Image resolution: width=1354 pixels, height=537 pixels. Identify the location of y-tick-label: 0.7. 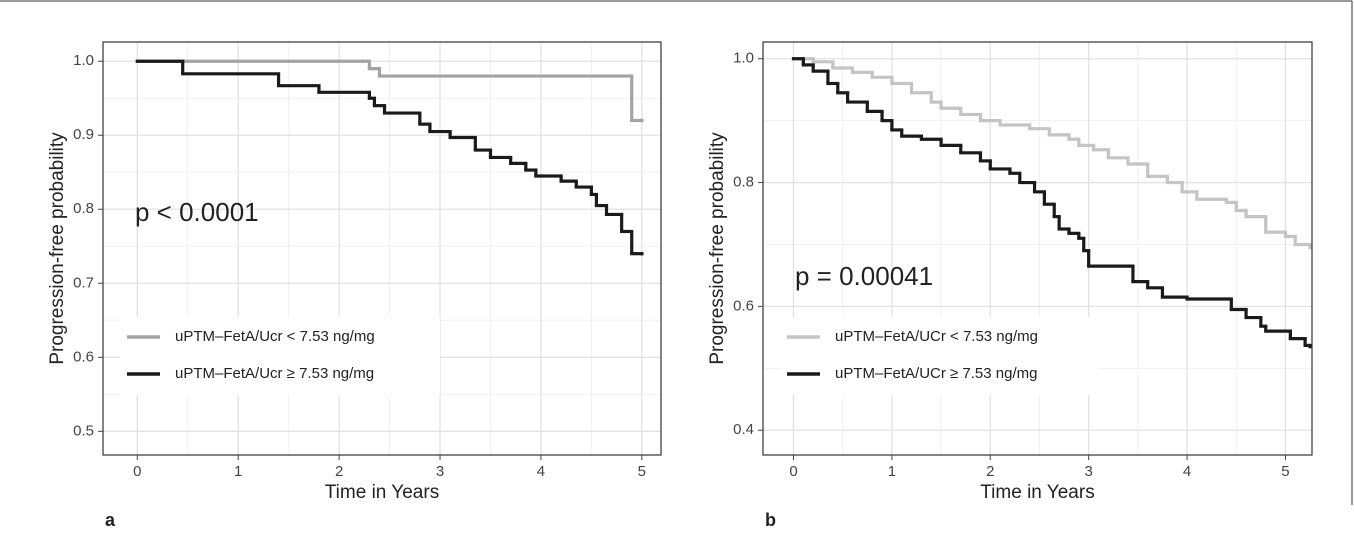
(83, 282).